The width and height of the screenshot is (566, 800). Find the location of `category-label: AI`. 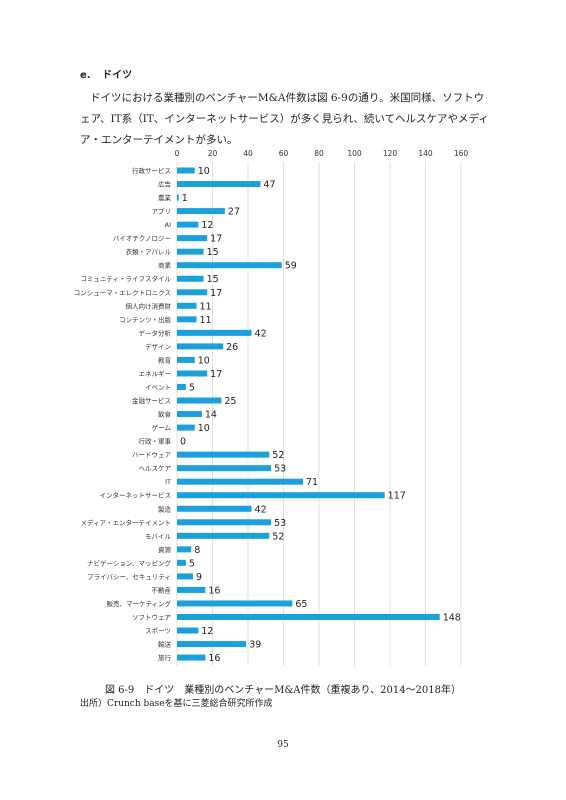

category-label: AI is located at coordinates (168, 225).